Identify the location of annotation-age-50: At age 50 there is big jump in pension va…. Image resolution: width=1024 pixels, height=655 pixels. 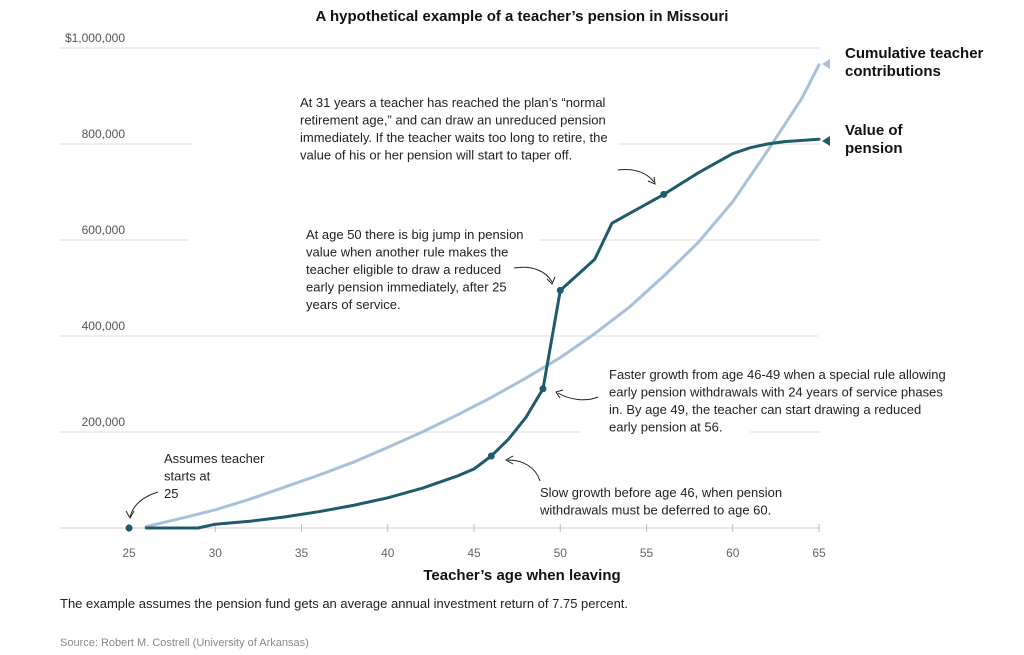
(415, 269).